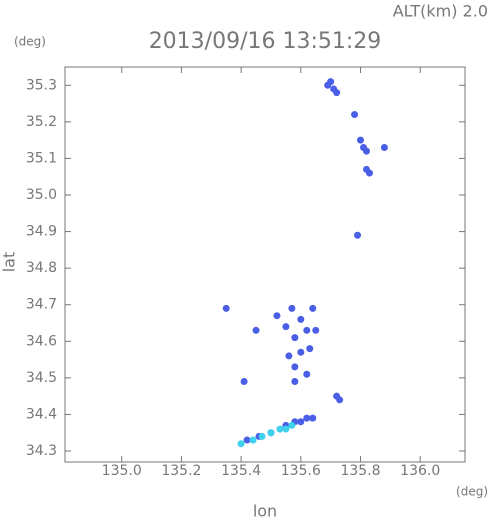 Image resolution: width=491 pixels, height=521 pixels. Describe the element at coordinates (440, 11) in the screenshot. I see `subtitle: ALT(km) 2.0` at that location.